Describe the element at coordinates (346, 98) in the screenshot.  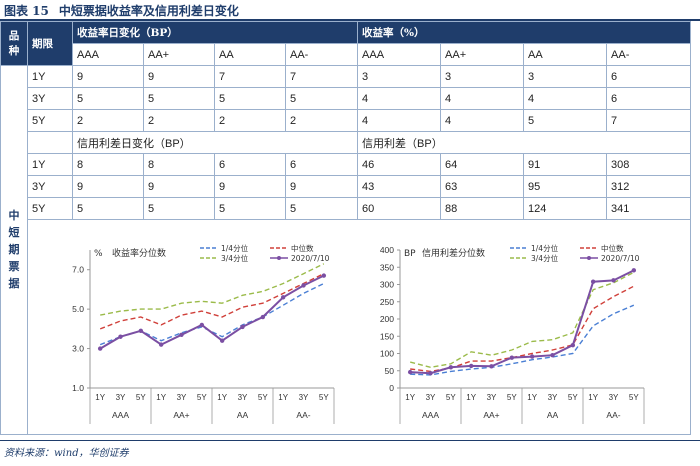
I see `table-row: 3Y 5 5 5 5 4 4 4 6` at that location.